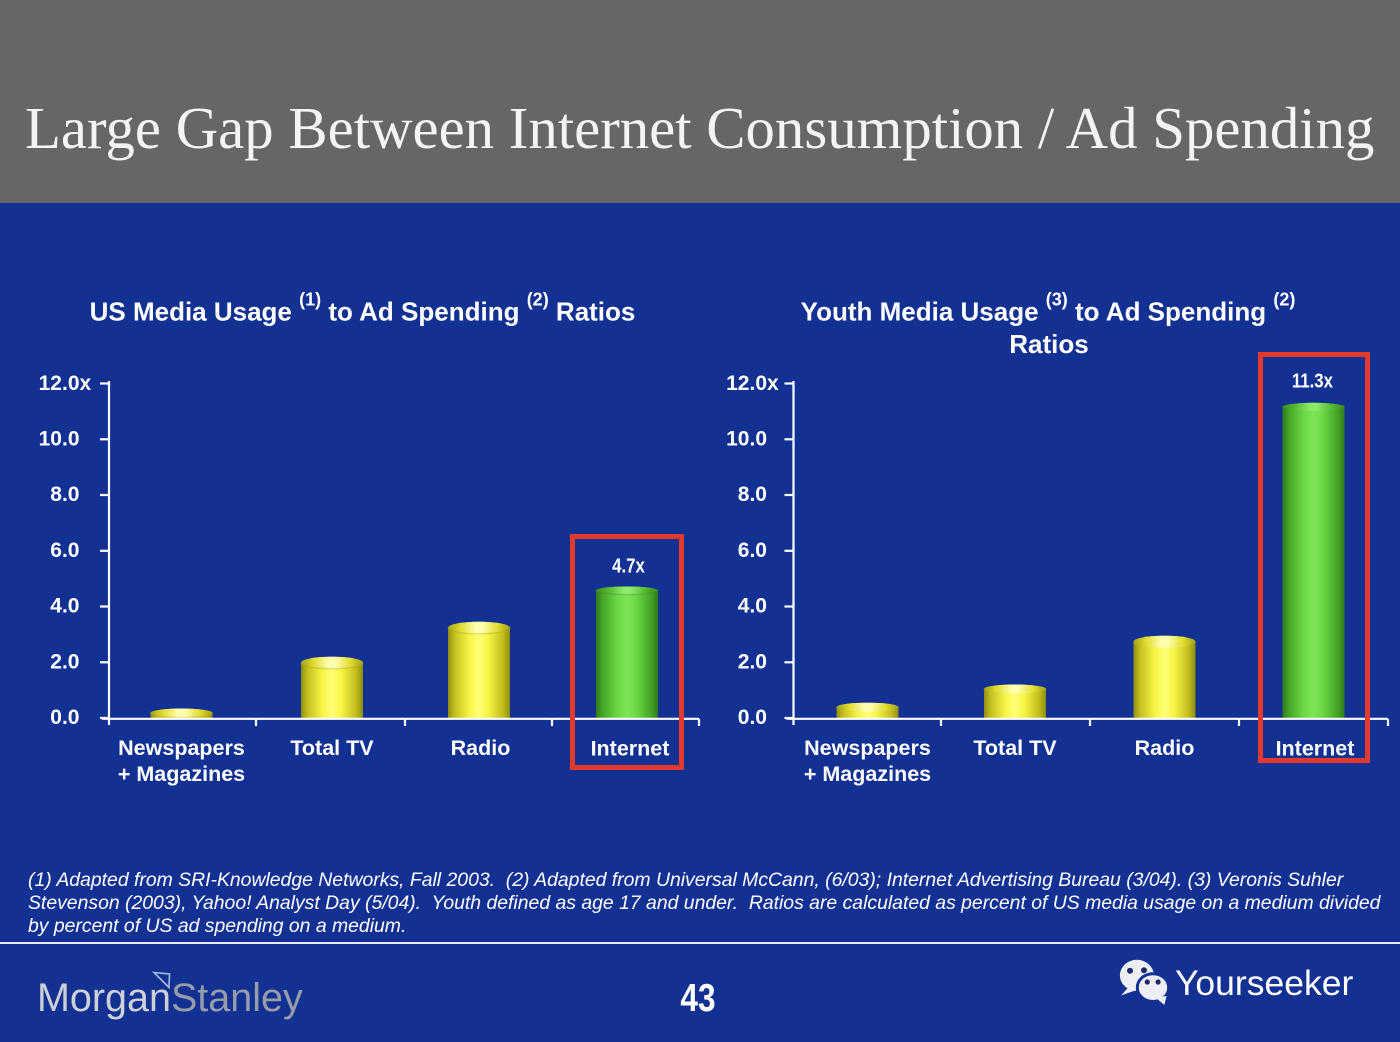  Describe the element at coordinates (1313, 380) in the screenshot. I see `svg-text: 11.3x` at that location.